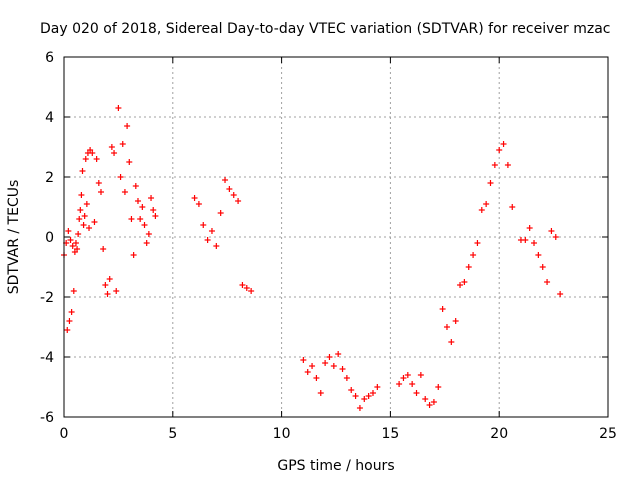  I want to click on y-tick-label: 6, so click(49, 58).